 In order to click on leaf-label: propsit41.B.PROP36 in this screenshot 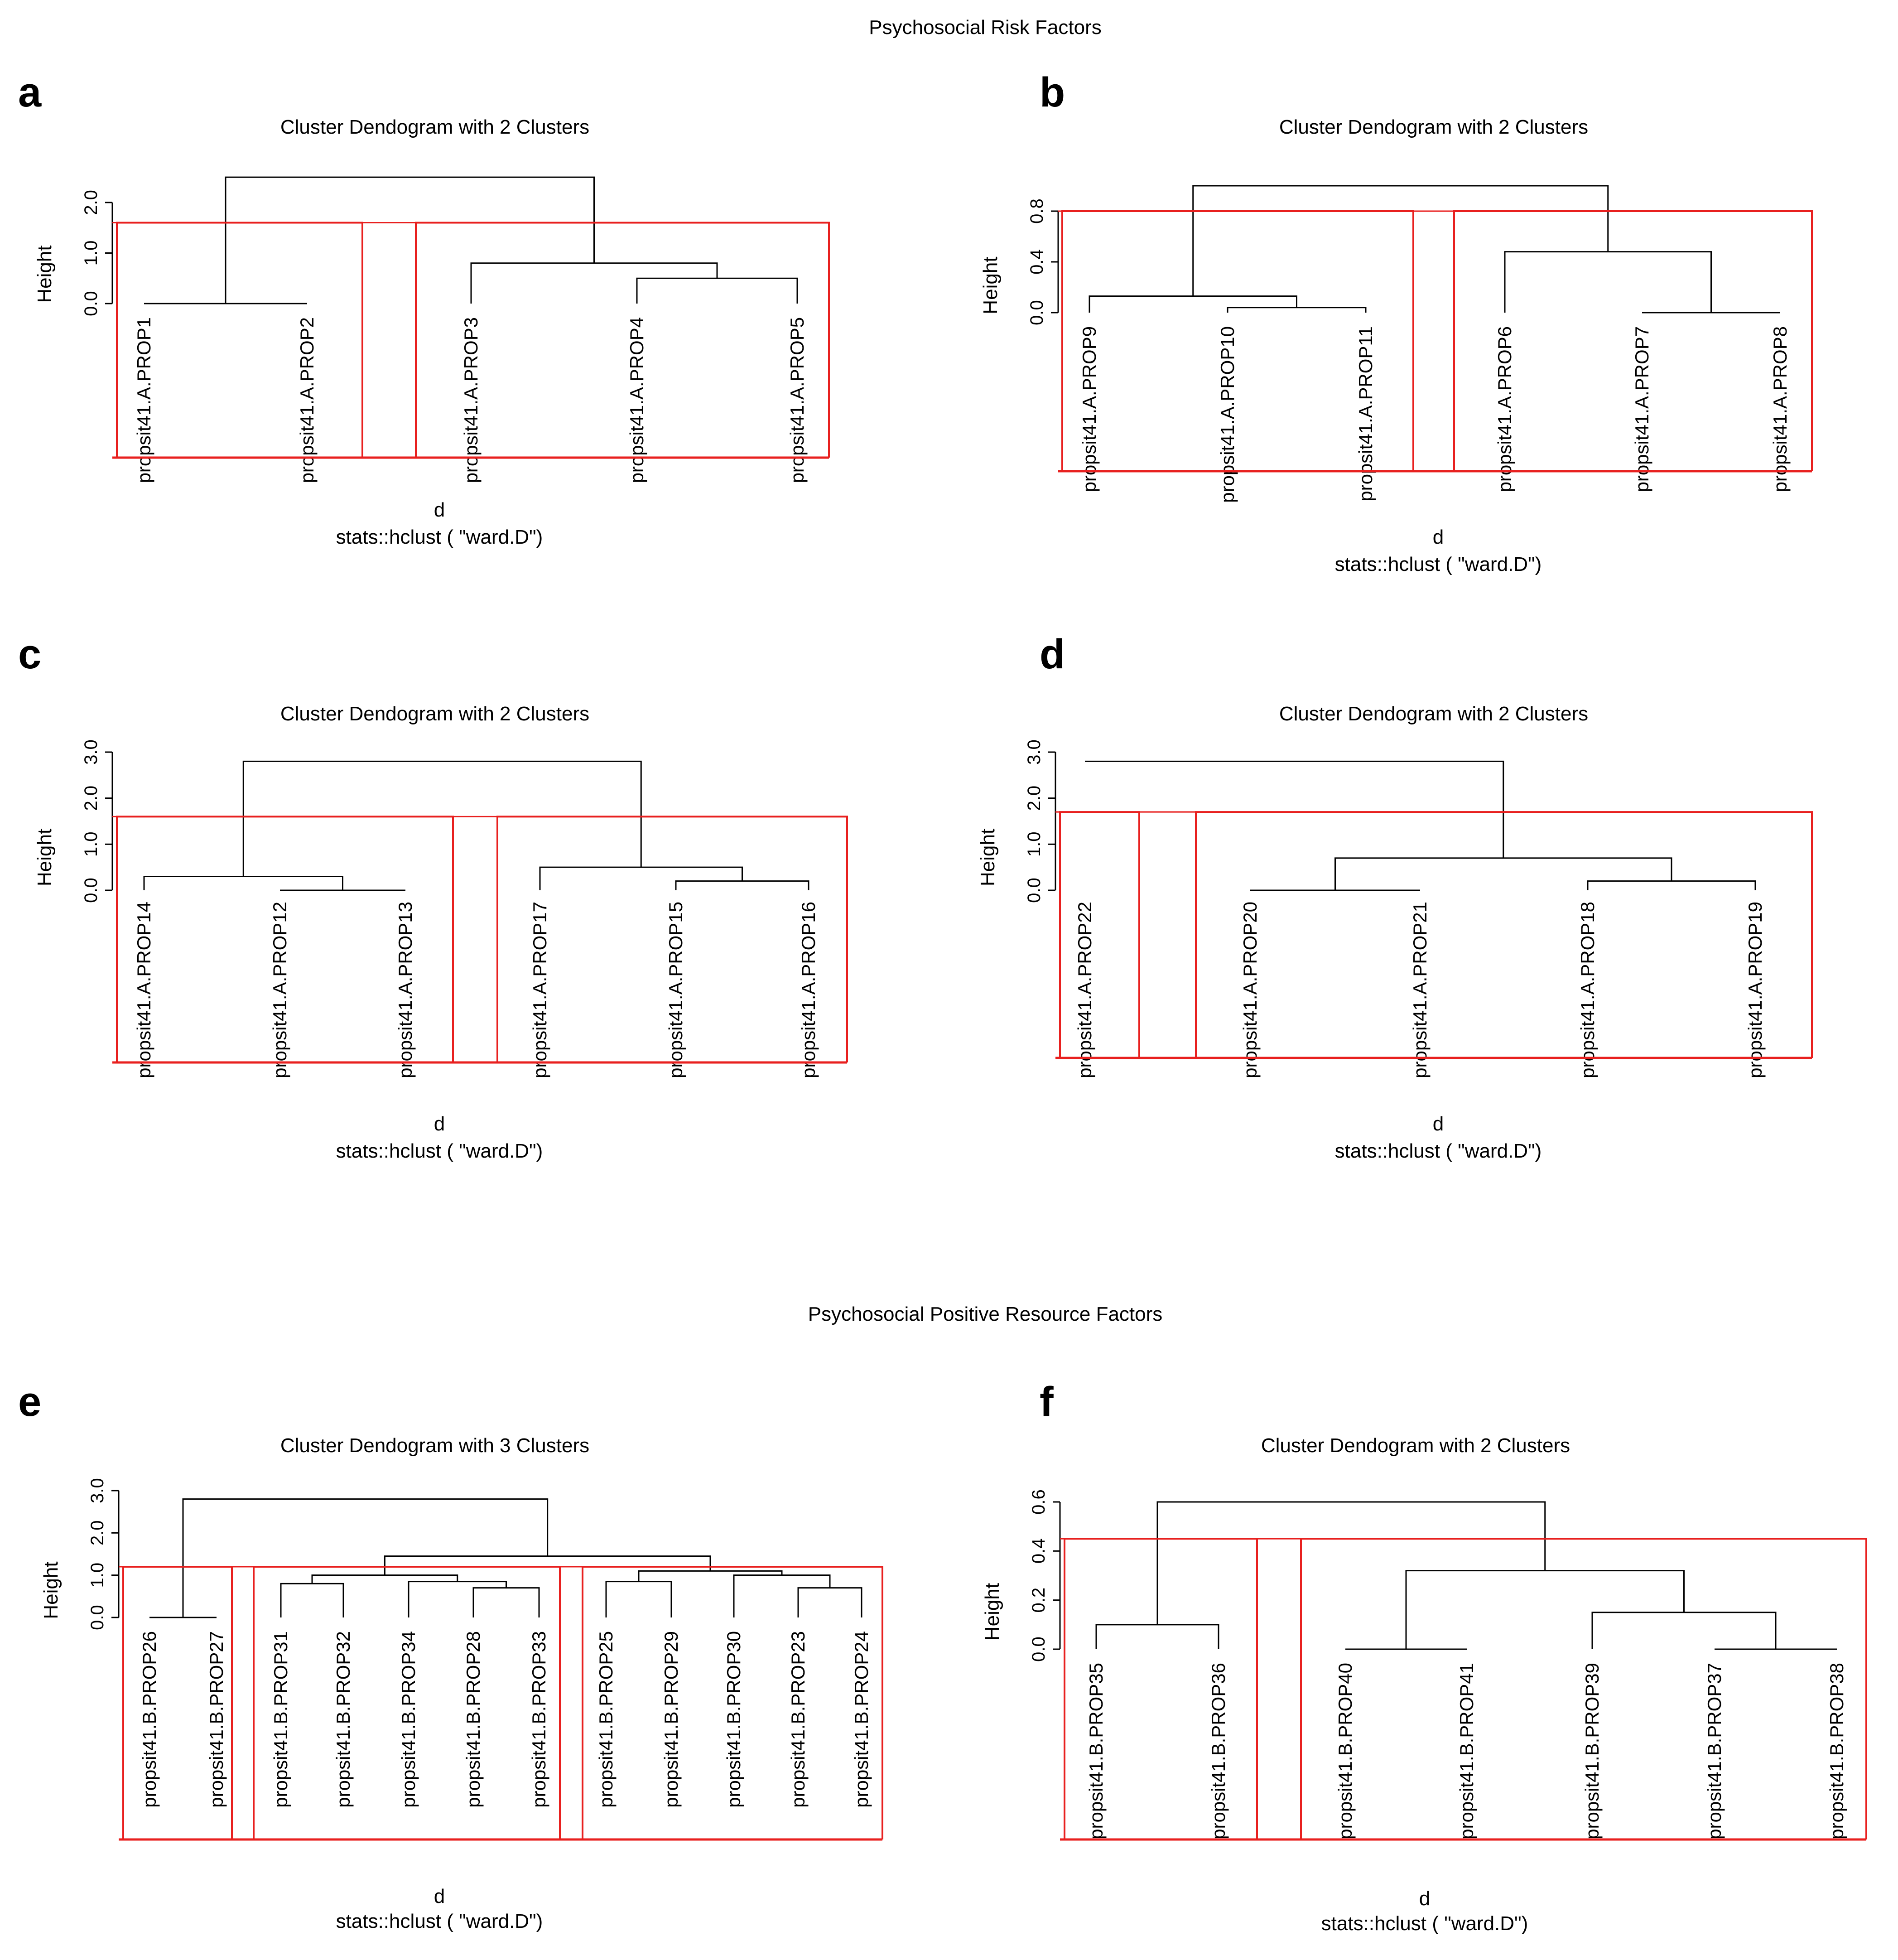, I will do `click(1218, 1751)`.